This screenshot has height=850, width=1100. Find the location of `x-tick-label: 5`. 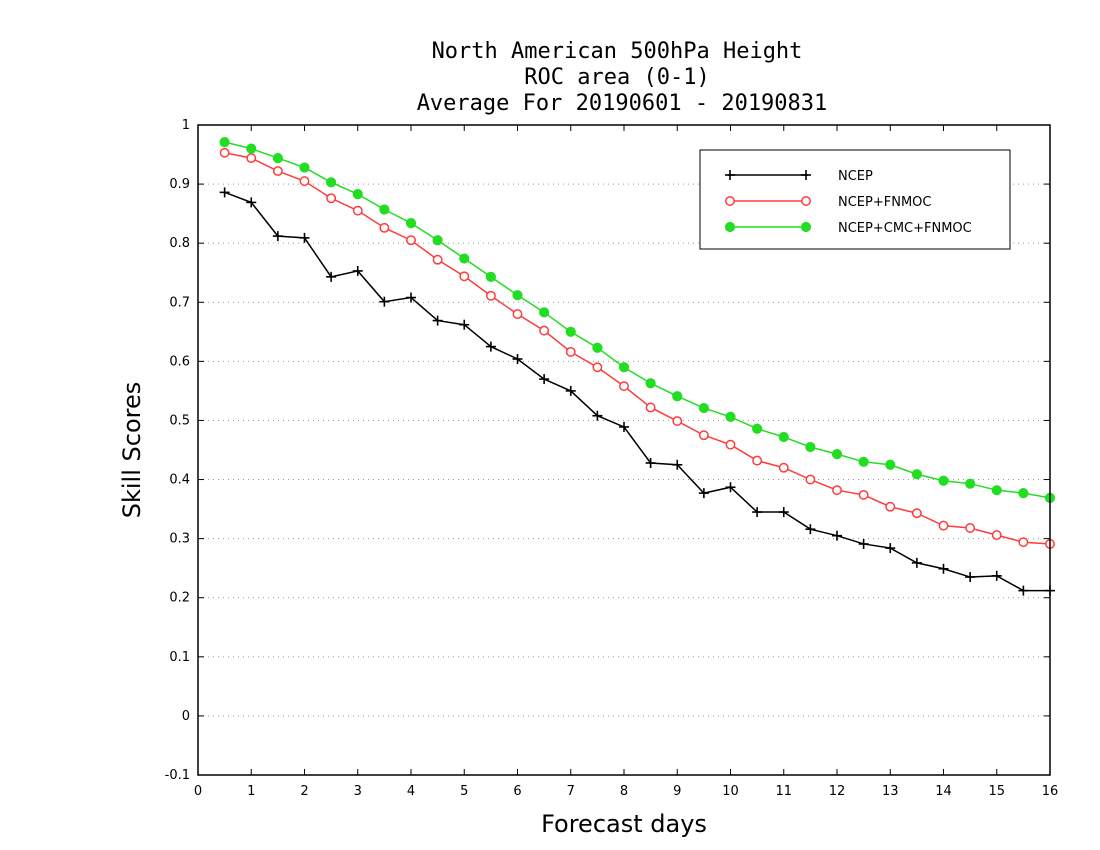

x-tick-label: 5 is located at coordinates (464, 791).